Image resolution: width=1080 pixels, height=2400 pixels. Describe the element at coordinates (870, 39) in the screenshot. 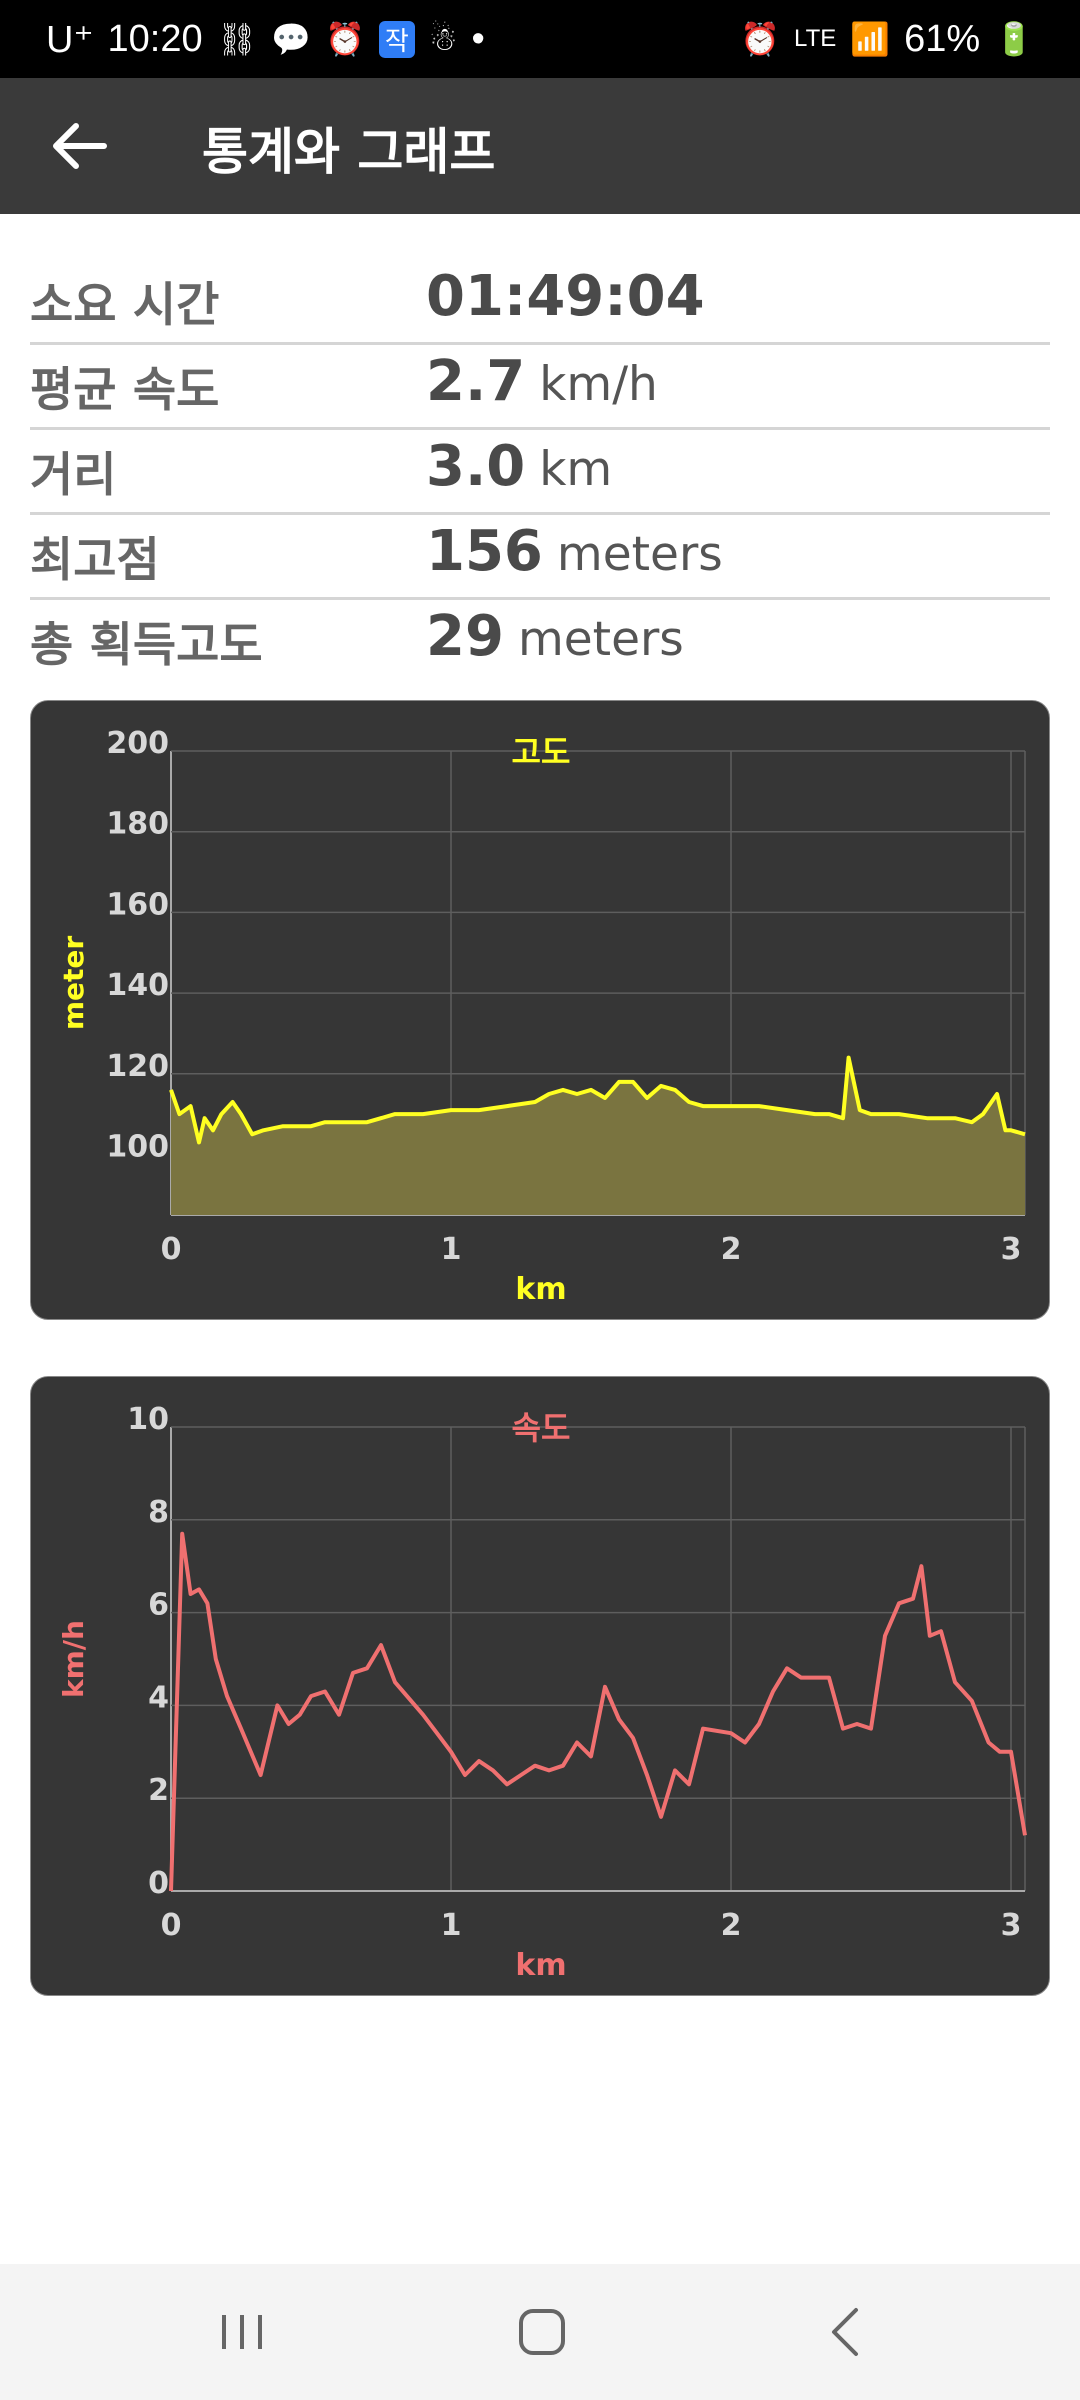

I see `signal-icon: 📶` at that location.